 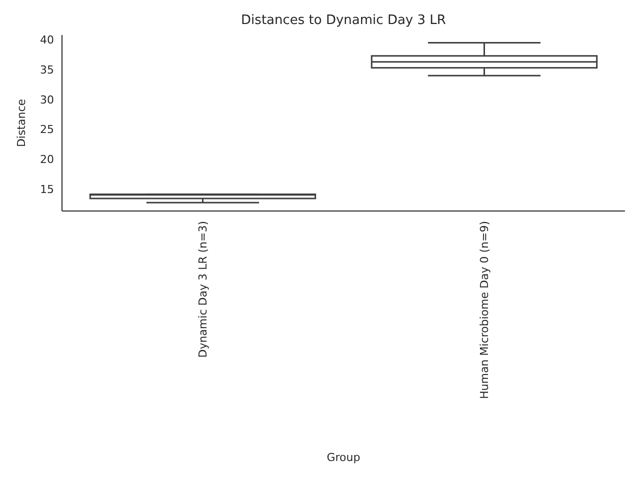 I want to click on y-tick-label: 15, so click(x=47, y=189).